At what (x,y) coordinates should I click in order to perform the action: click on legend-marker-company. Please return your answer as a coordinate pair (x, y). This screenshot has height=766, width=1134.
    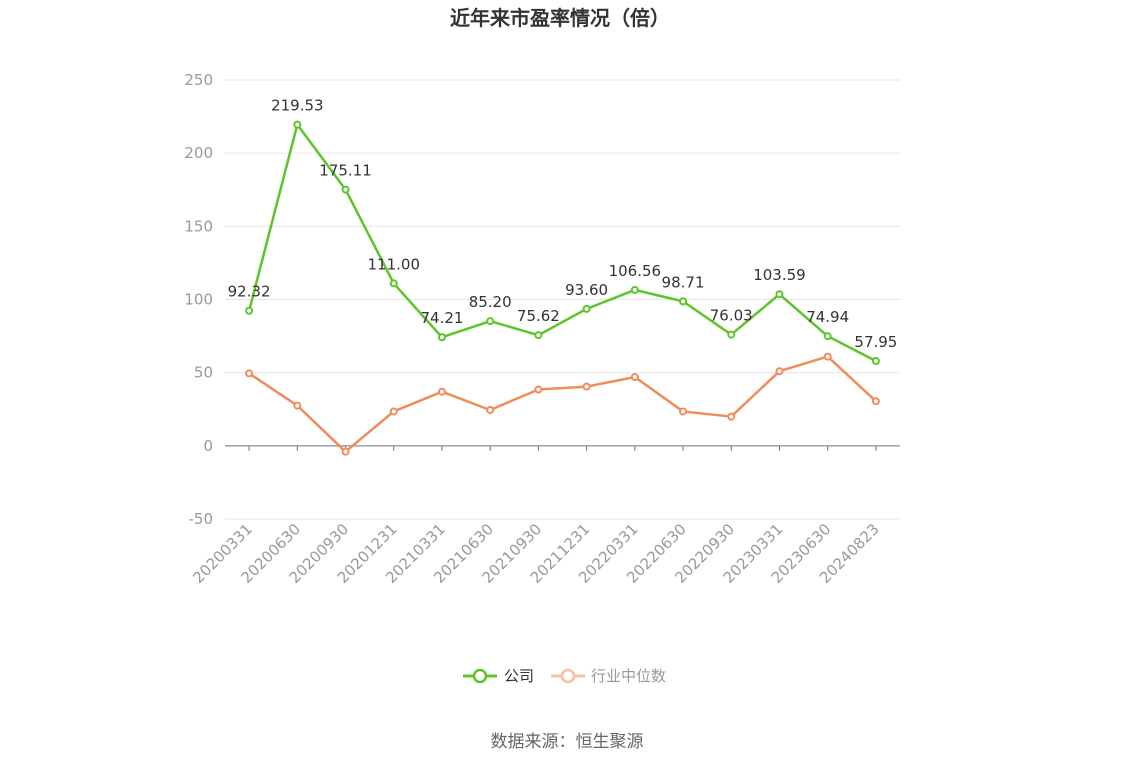
    Looking at the image, I should click on (480, 676).